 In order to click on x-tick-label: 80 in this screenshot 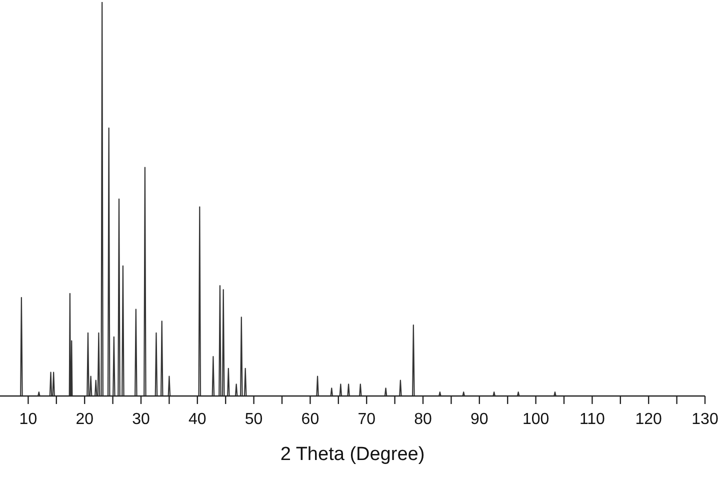, I will do `click(423, 419)`.